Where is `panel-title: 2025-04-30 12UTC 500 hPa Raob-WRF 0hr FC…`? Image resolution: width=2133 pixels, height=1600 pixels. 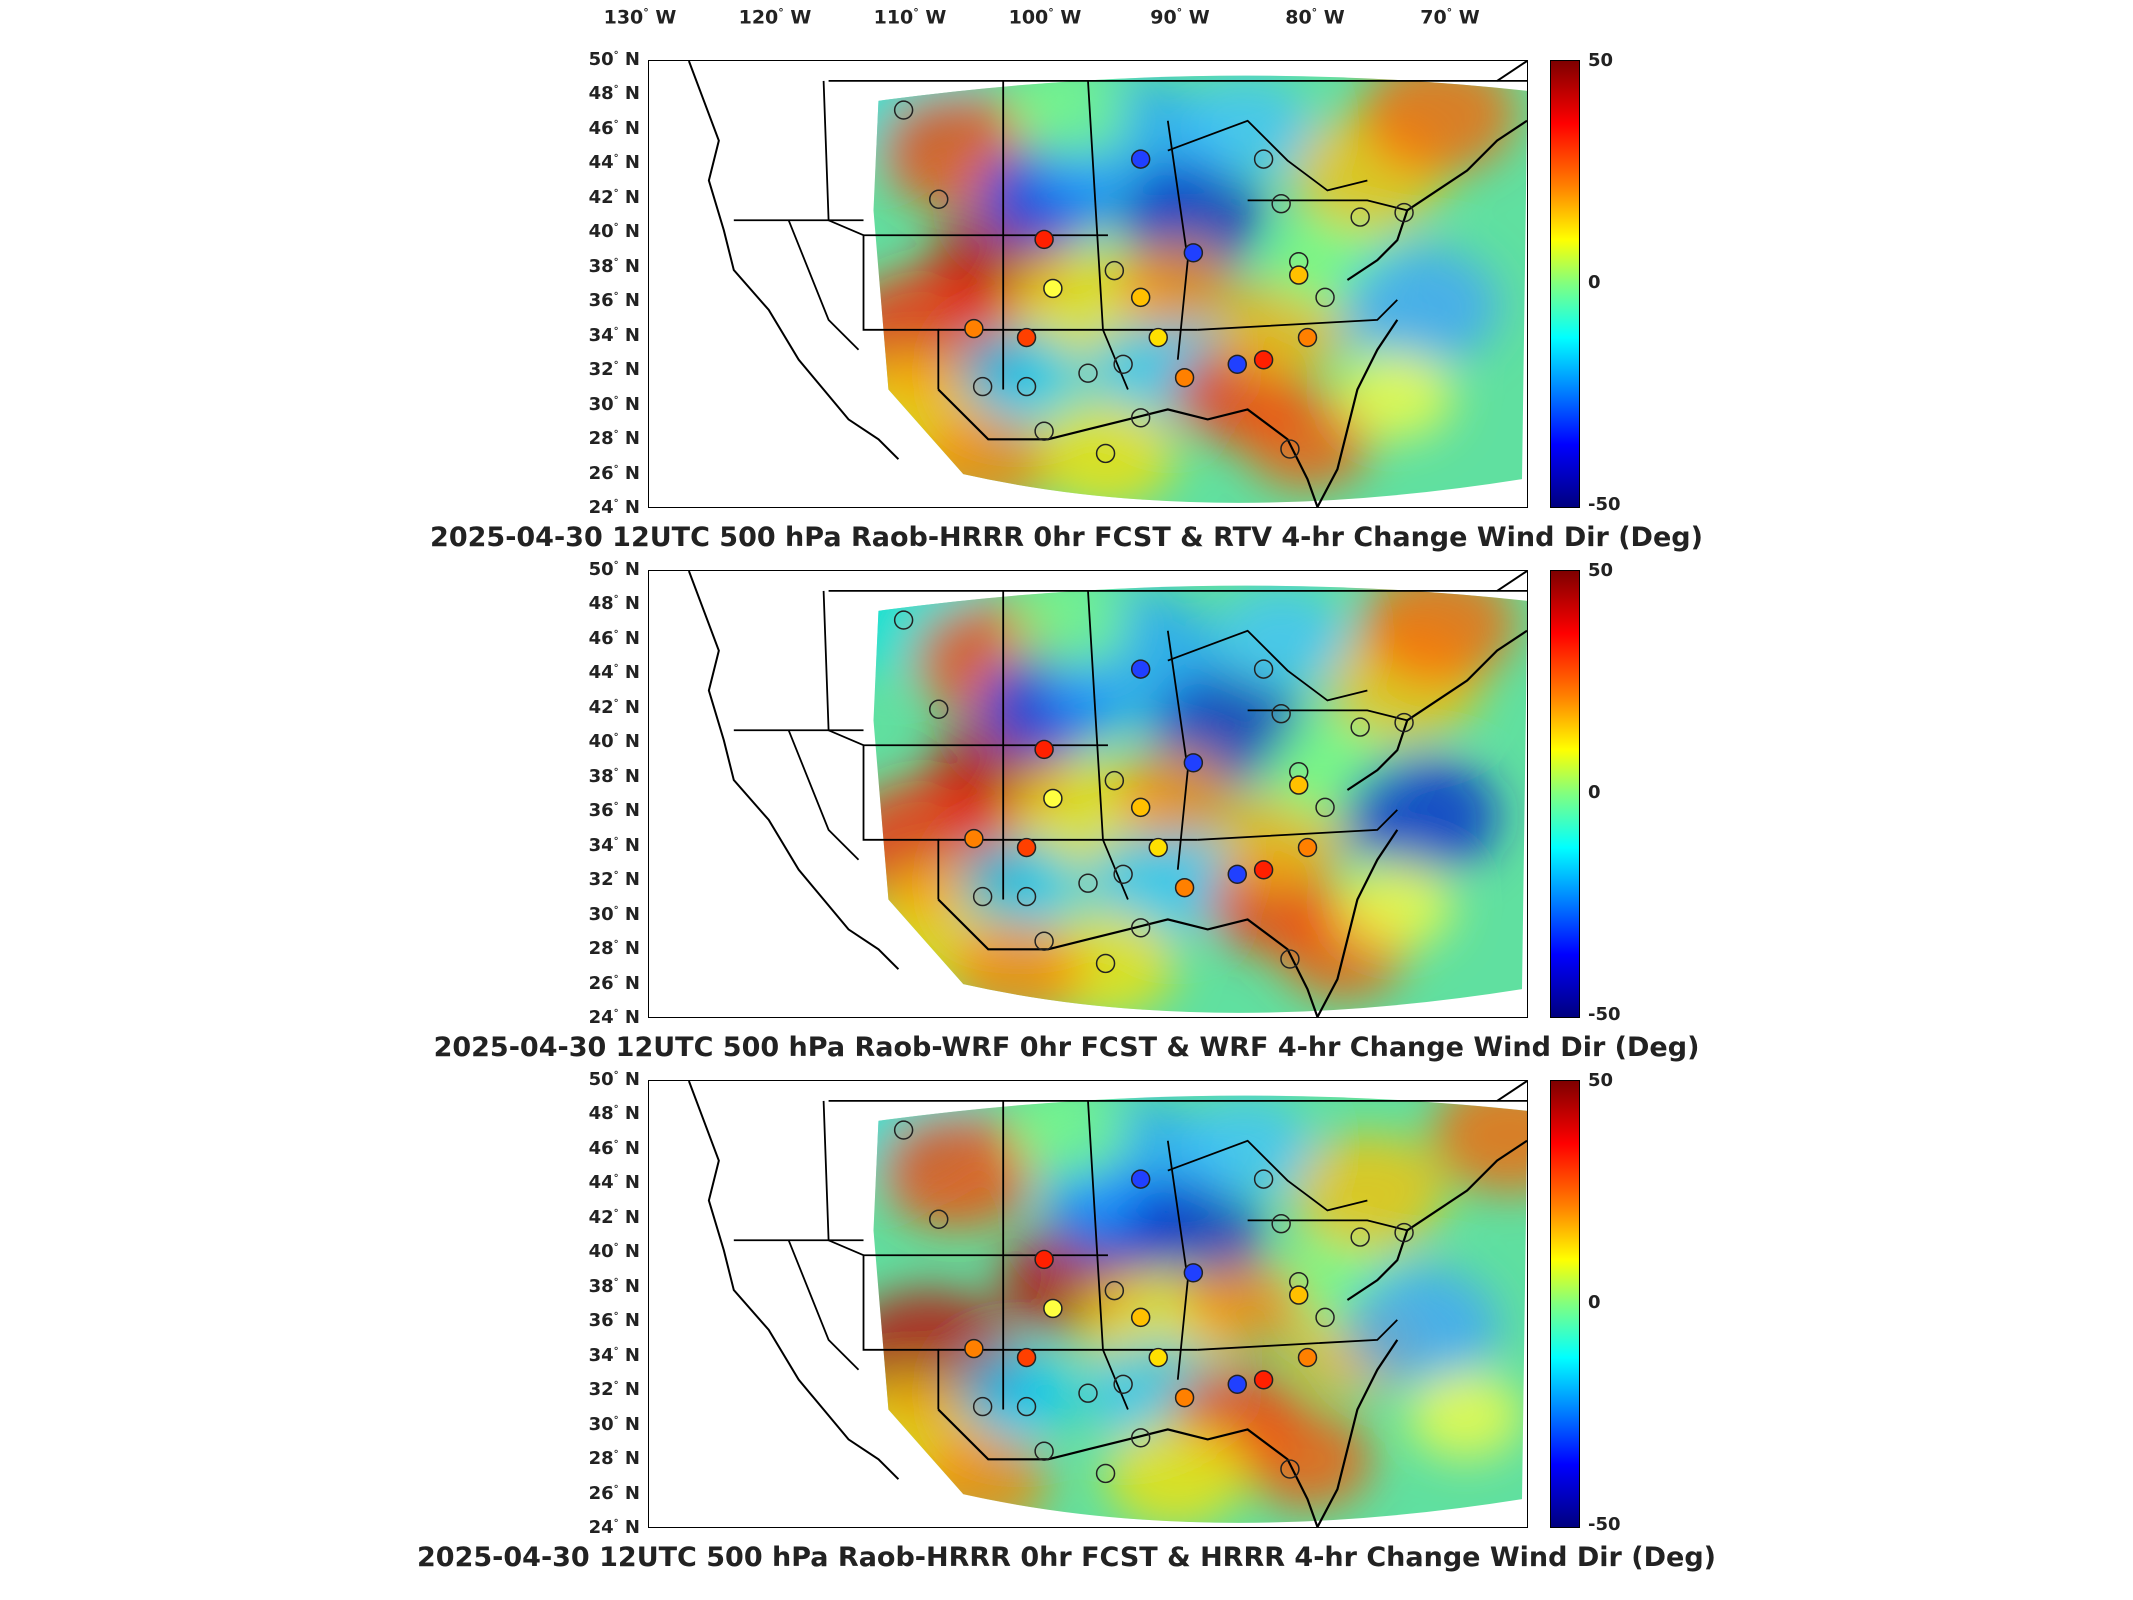
panel-title: 2025-04-30 12UTC 500 hPa Raob-WRF 0hr FC… is located at coordinates (1066, 1047).